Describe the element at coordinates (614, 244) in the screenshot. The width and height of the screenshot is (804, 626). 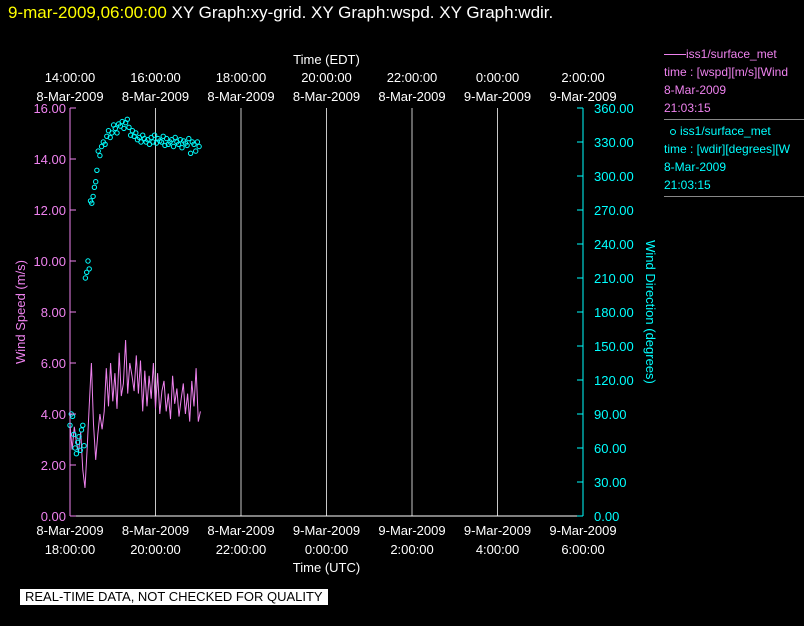
I see `right-tick-label: 240.00` at that location.